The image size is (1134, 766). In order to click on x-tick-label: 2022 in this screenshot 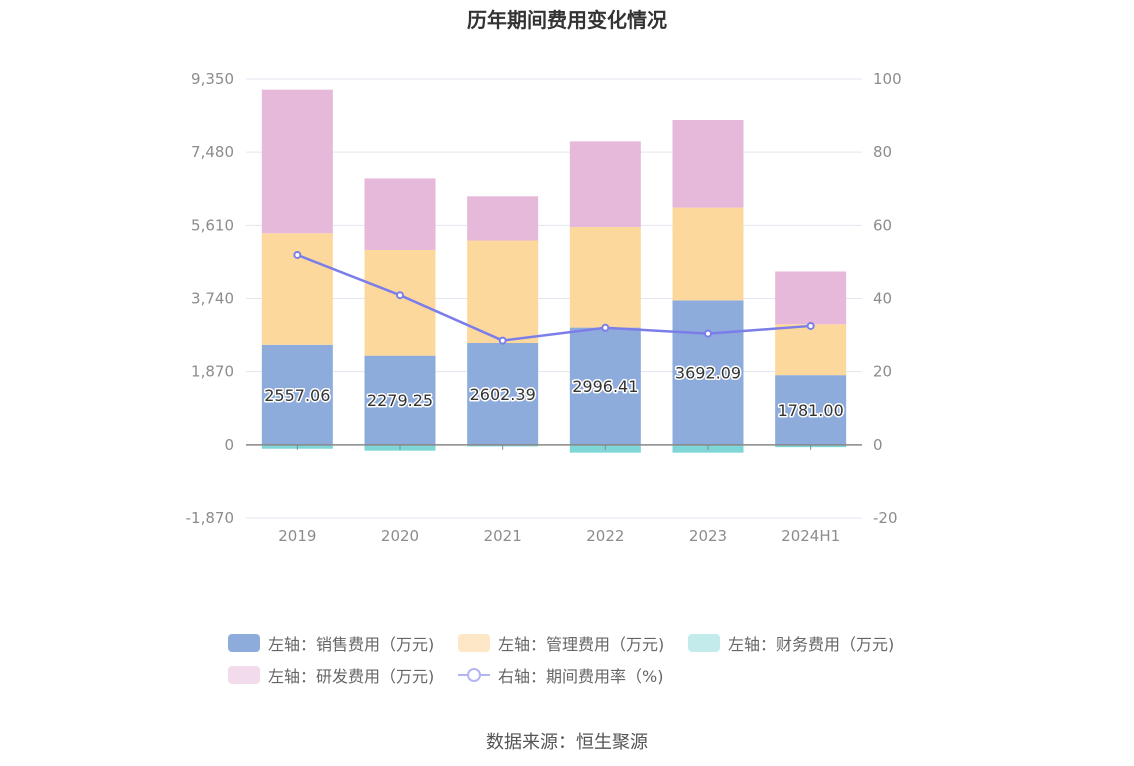, I will do `click(605, 536)`.